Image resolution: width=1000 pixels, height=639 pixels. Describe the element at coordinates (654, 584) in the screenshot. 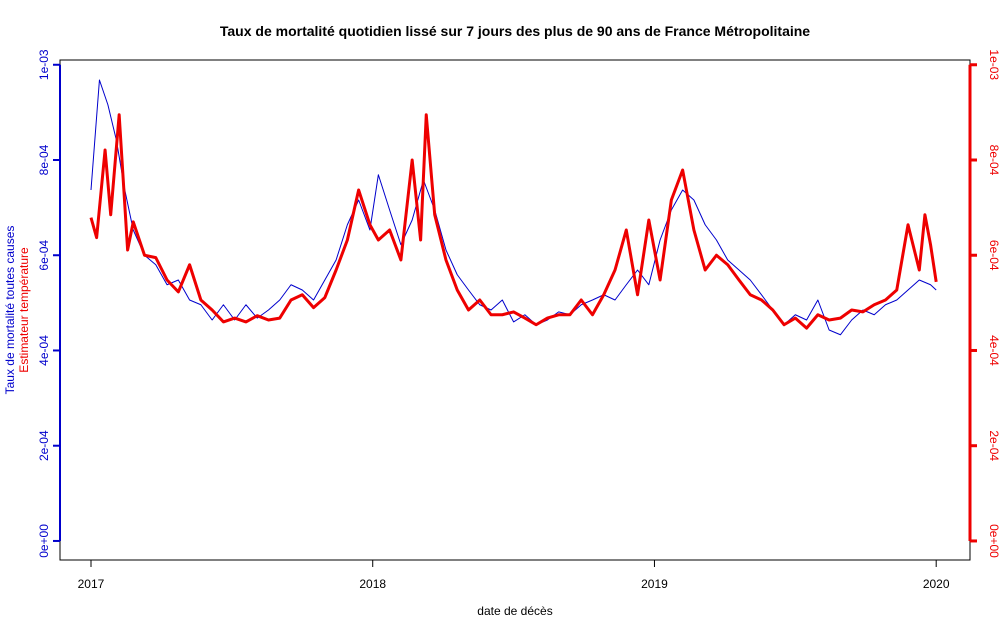

I see `x-tick-label: 2019` at that location.